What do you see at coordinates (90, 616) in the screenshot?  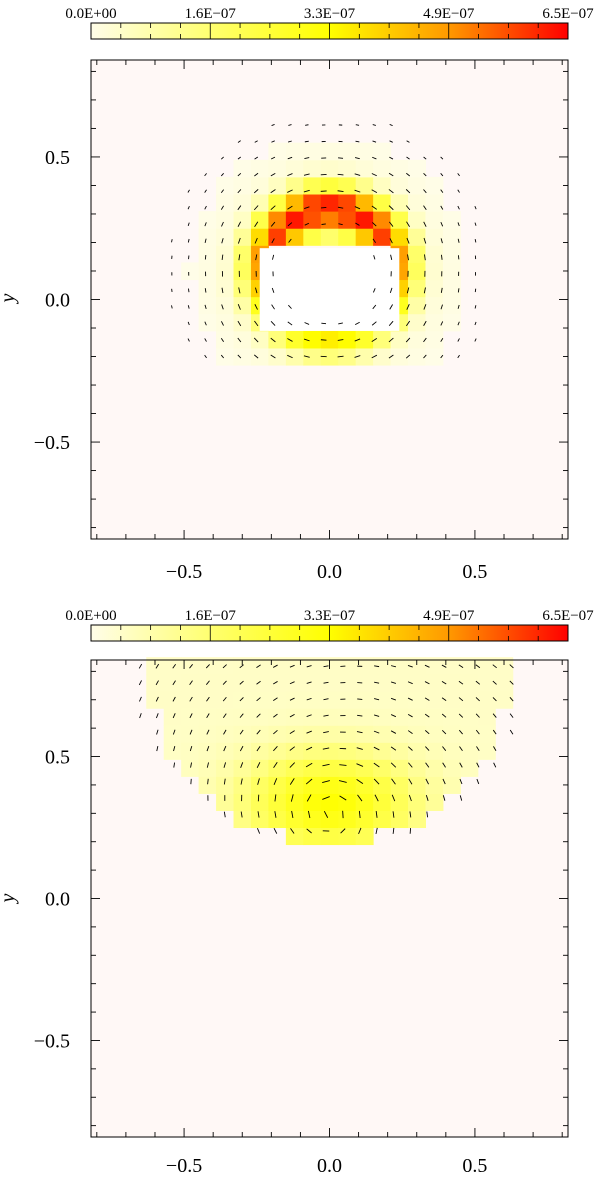 I see `colorbar-tick-label: 0.0E+00` at bounding box center [90, 616].